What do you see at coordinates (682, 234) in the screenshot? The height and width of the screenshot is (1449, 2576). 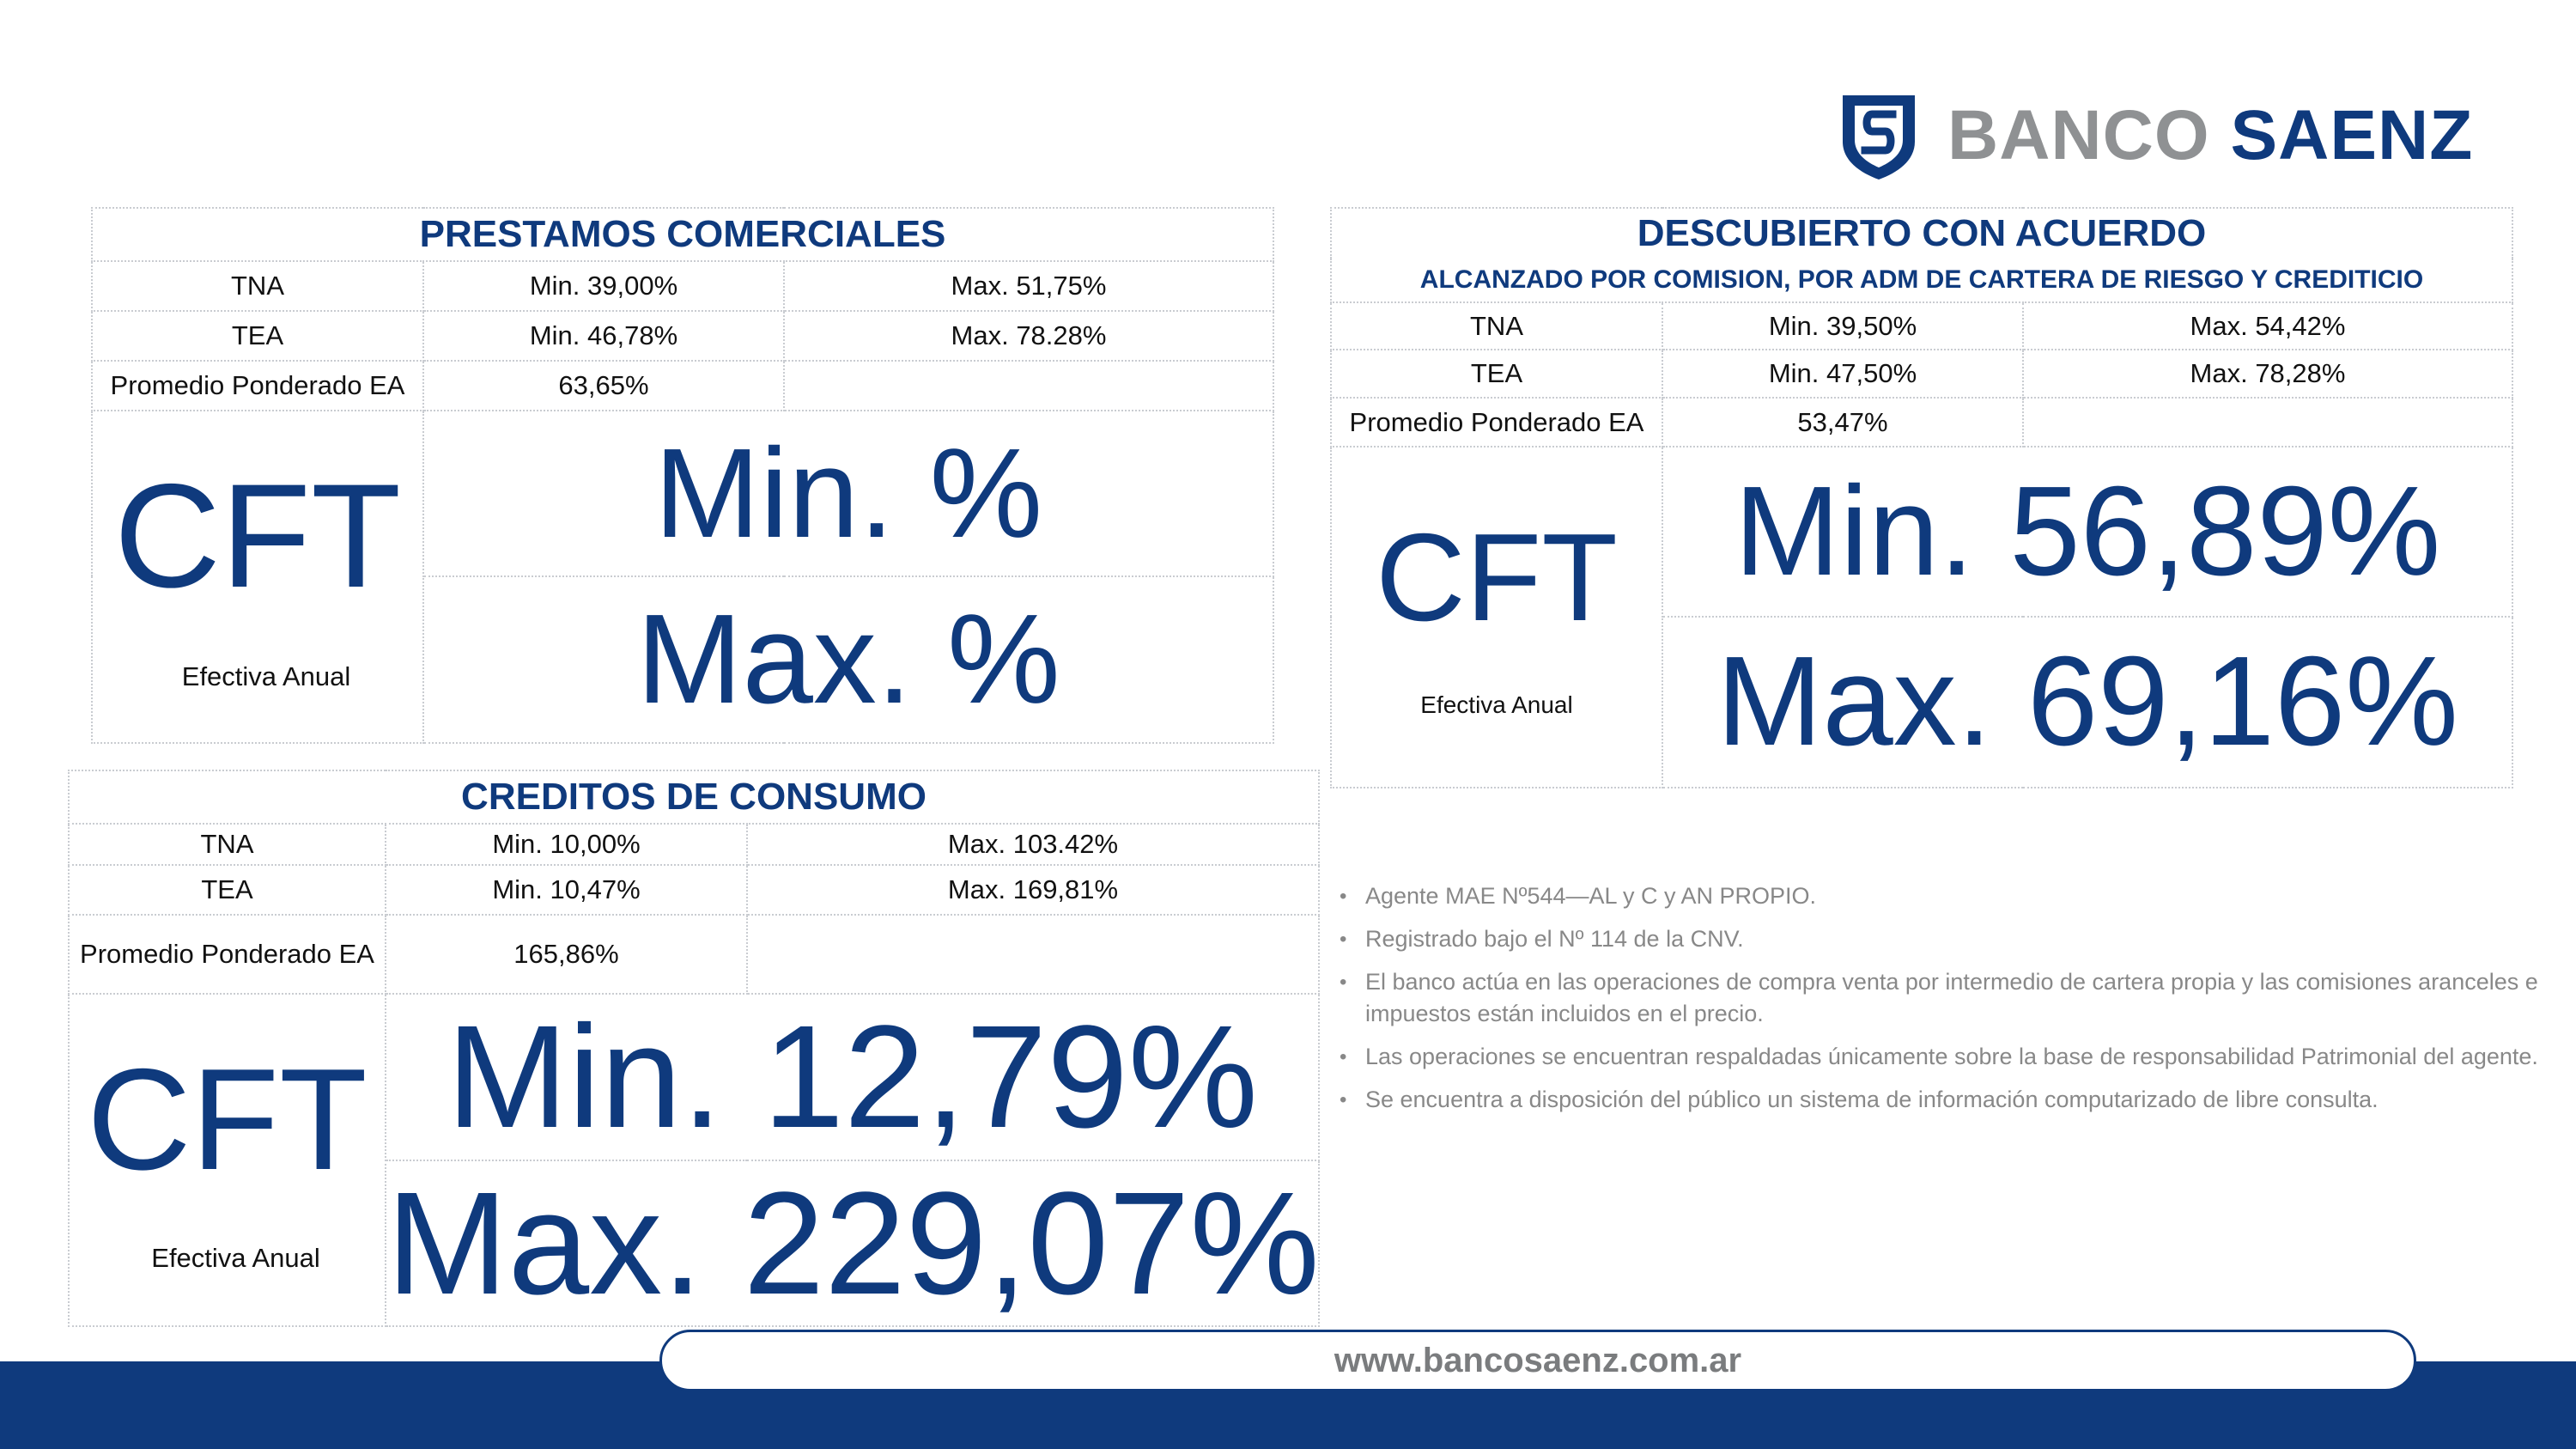 I see `section-title: PRESTAMOS COMERCIALES` at bounding box center [682, 234].